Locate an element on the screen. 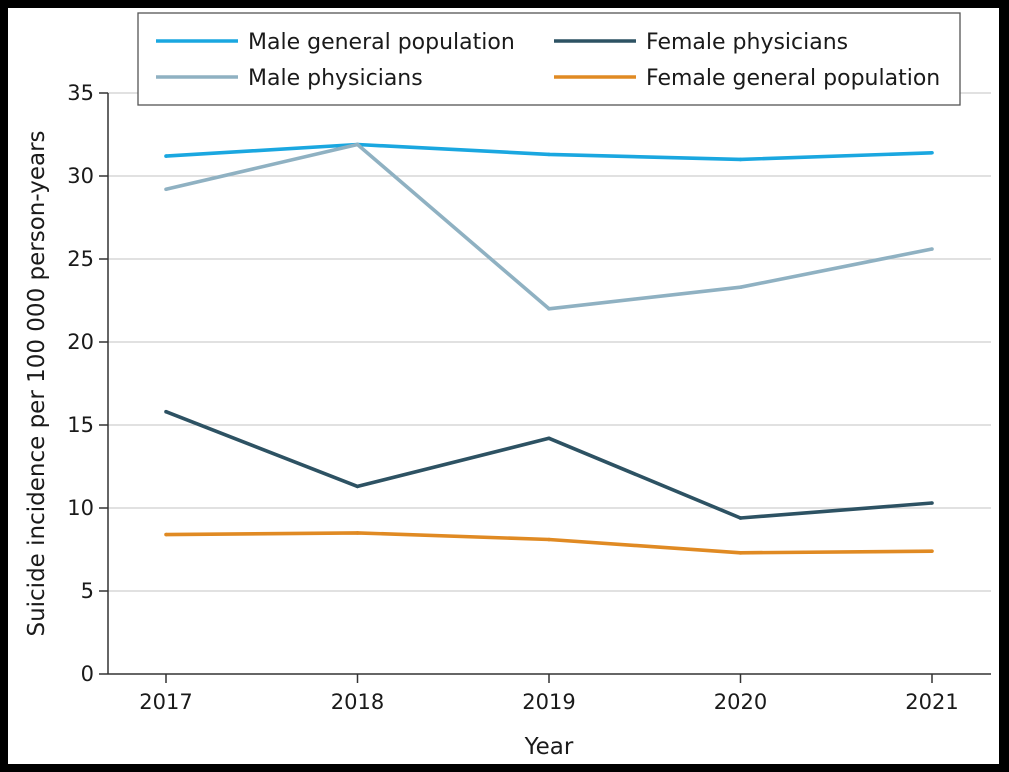 This screenshot has width=1009, height=772. legend-label: Male physicians is located at coordinates (335, 78).